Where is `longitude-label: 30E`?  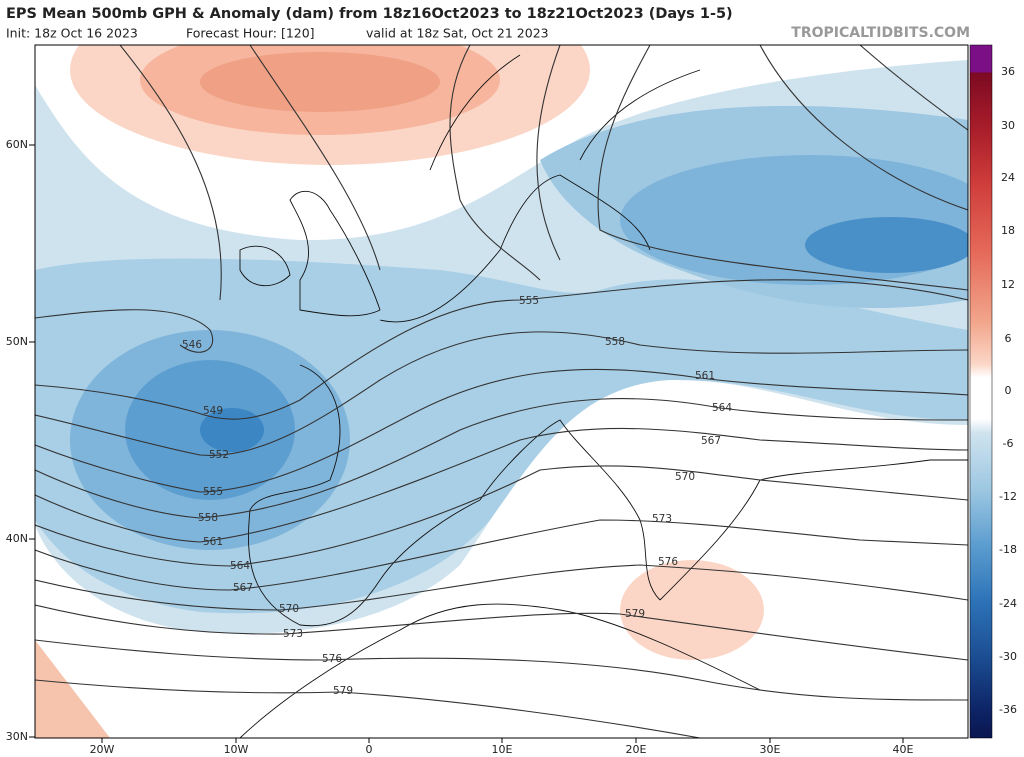
longitude-label: 30E is located at coordinates (770, 749).